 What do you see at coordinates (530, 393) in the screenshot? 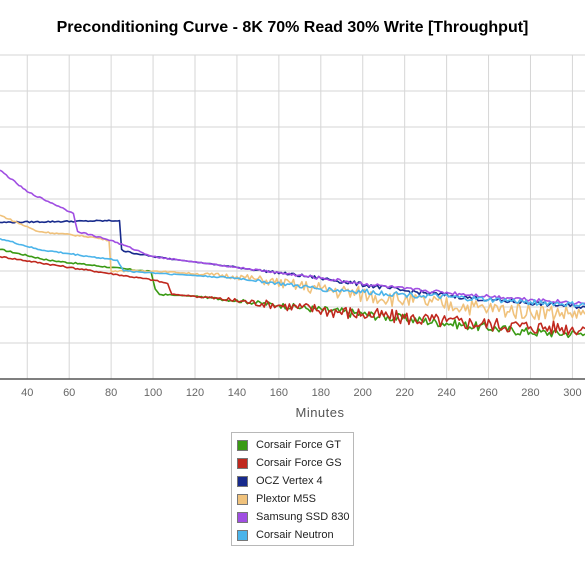
I see `x-tick-label: 280` at bounding box center [530, 393].